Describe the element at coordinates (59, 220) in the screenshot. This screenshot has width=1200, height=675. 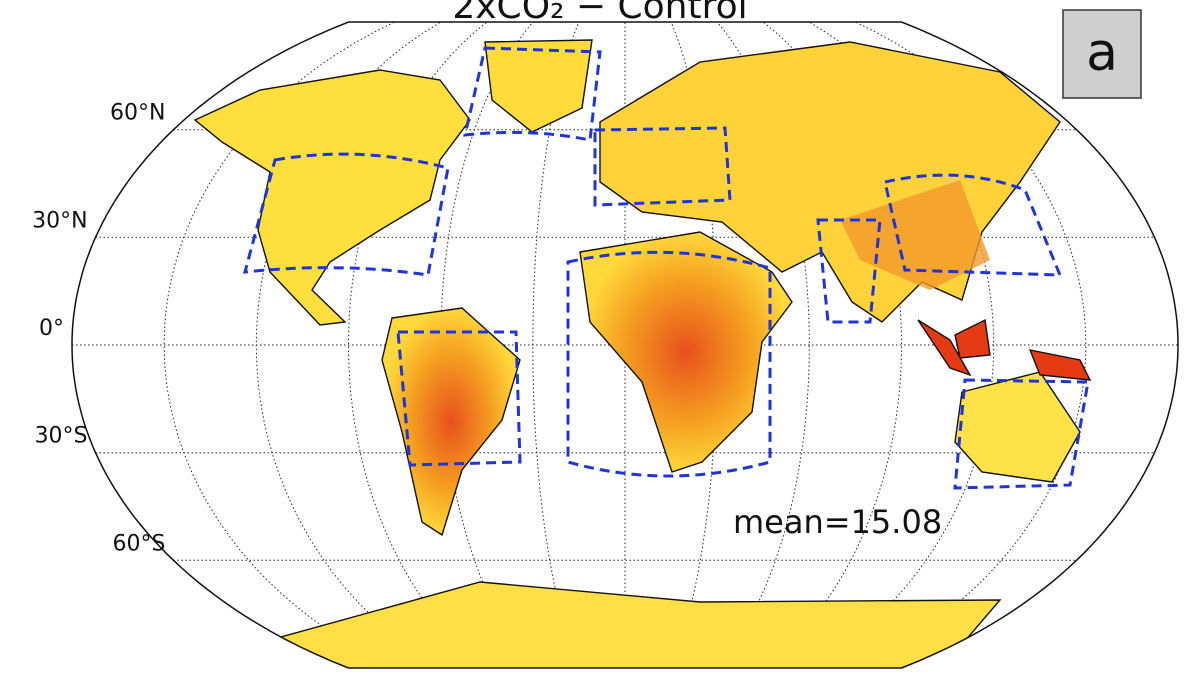
I see `latitude-label: 30°N` at that location.